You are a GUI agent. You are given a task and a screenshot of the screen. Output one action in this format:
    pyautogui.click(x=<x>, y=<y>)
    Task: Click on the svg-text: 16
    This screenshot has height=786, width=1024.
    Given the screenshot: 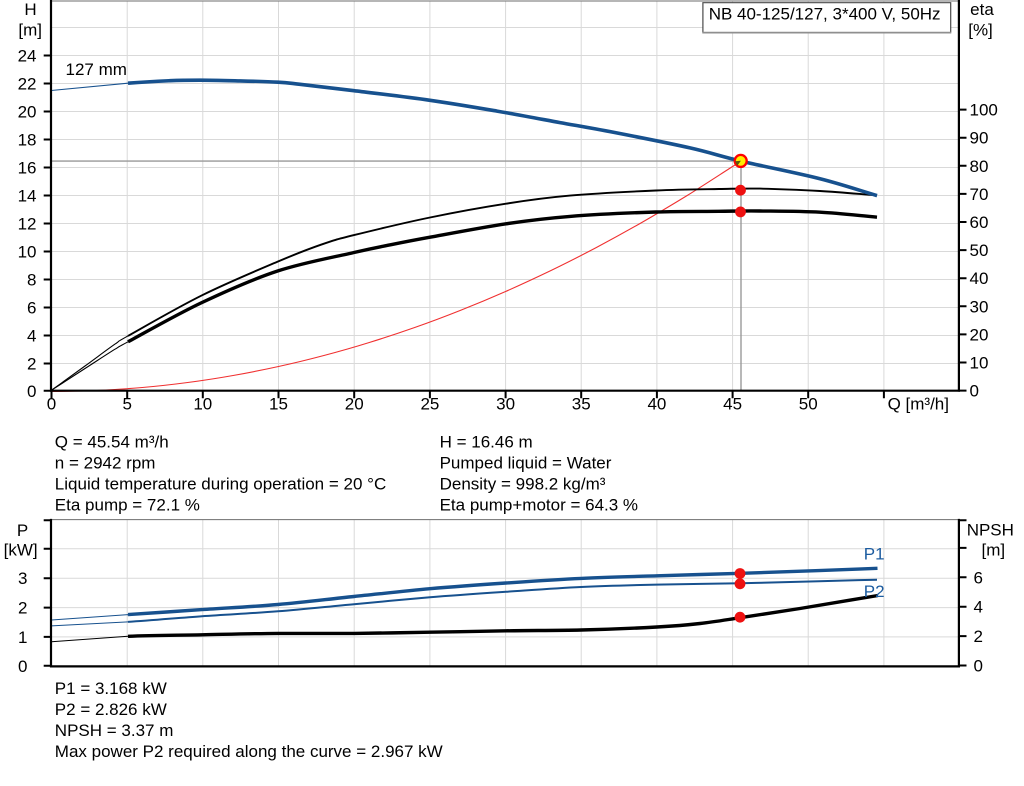 What is the action you would take?
    pyautogui.click(x=27, y=168)
    